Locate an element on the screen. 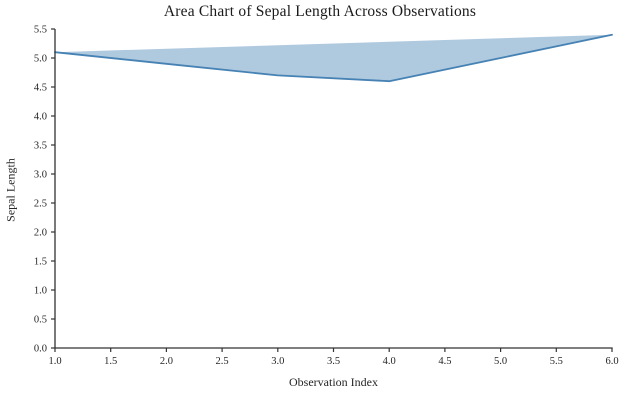 The image size is (640, 400). x-tick-label: 1.0 is located at coordinates (54, 361).